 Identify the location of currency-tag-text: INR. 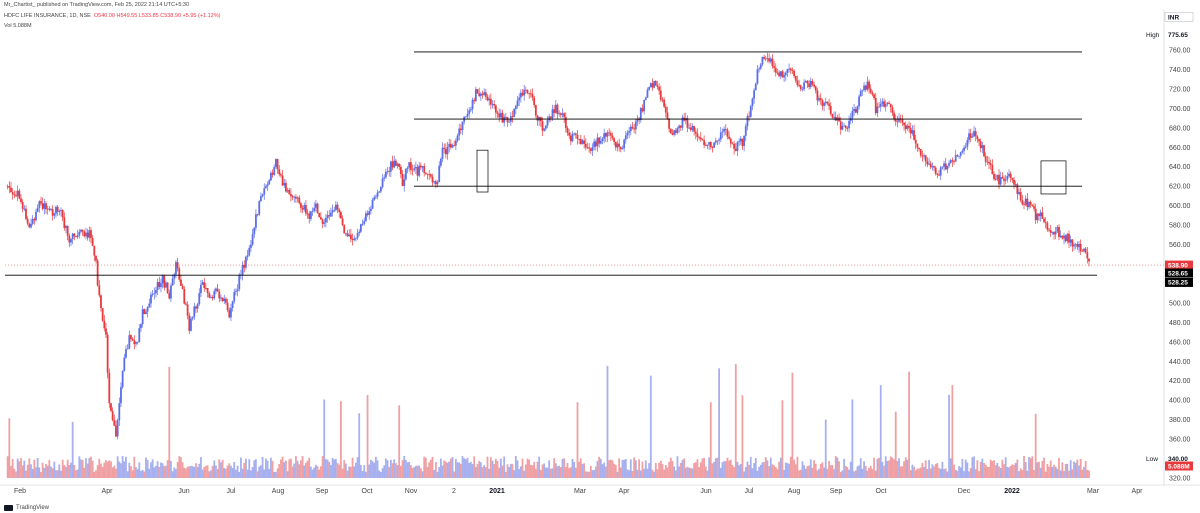
(1174, 17).